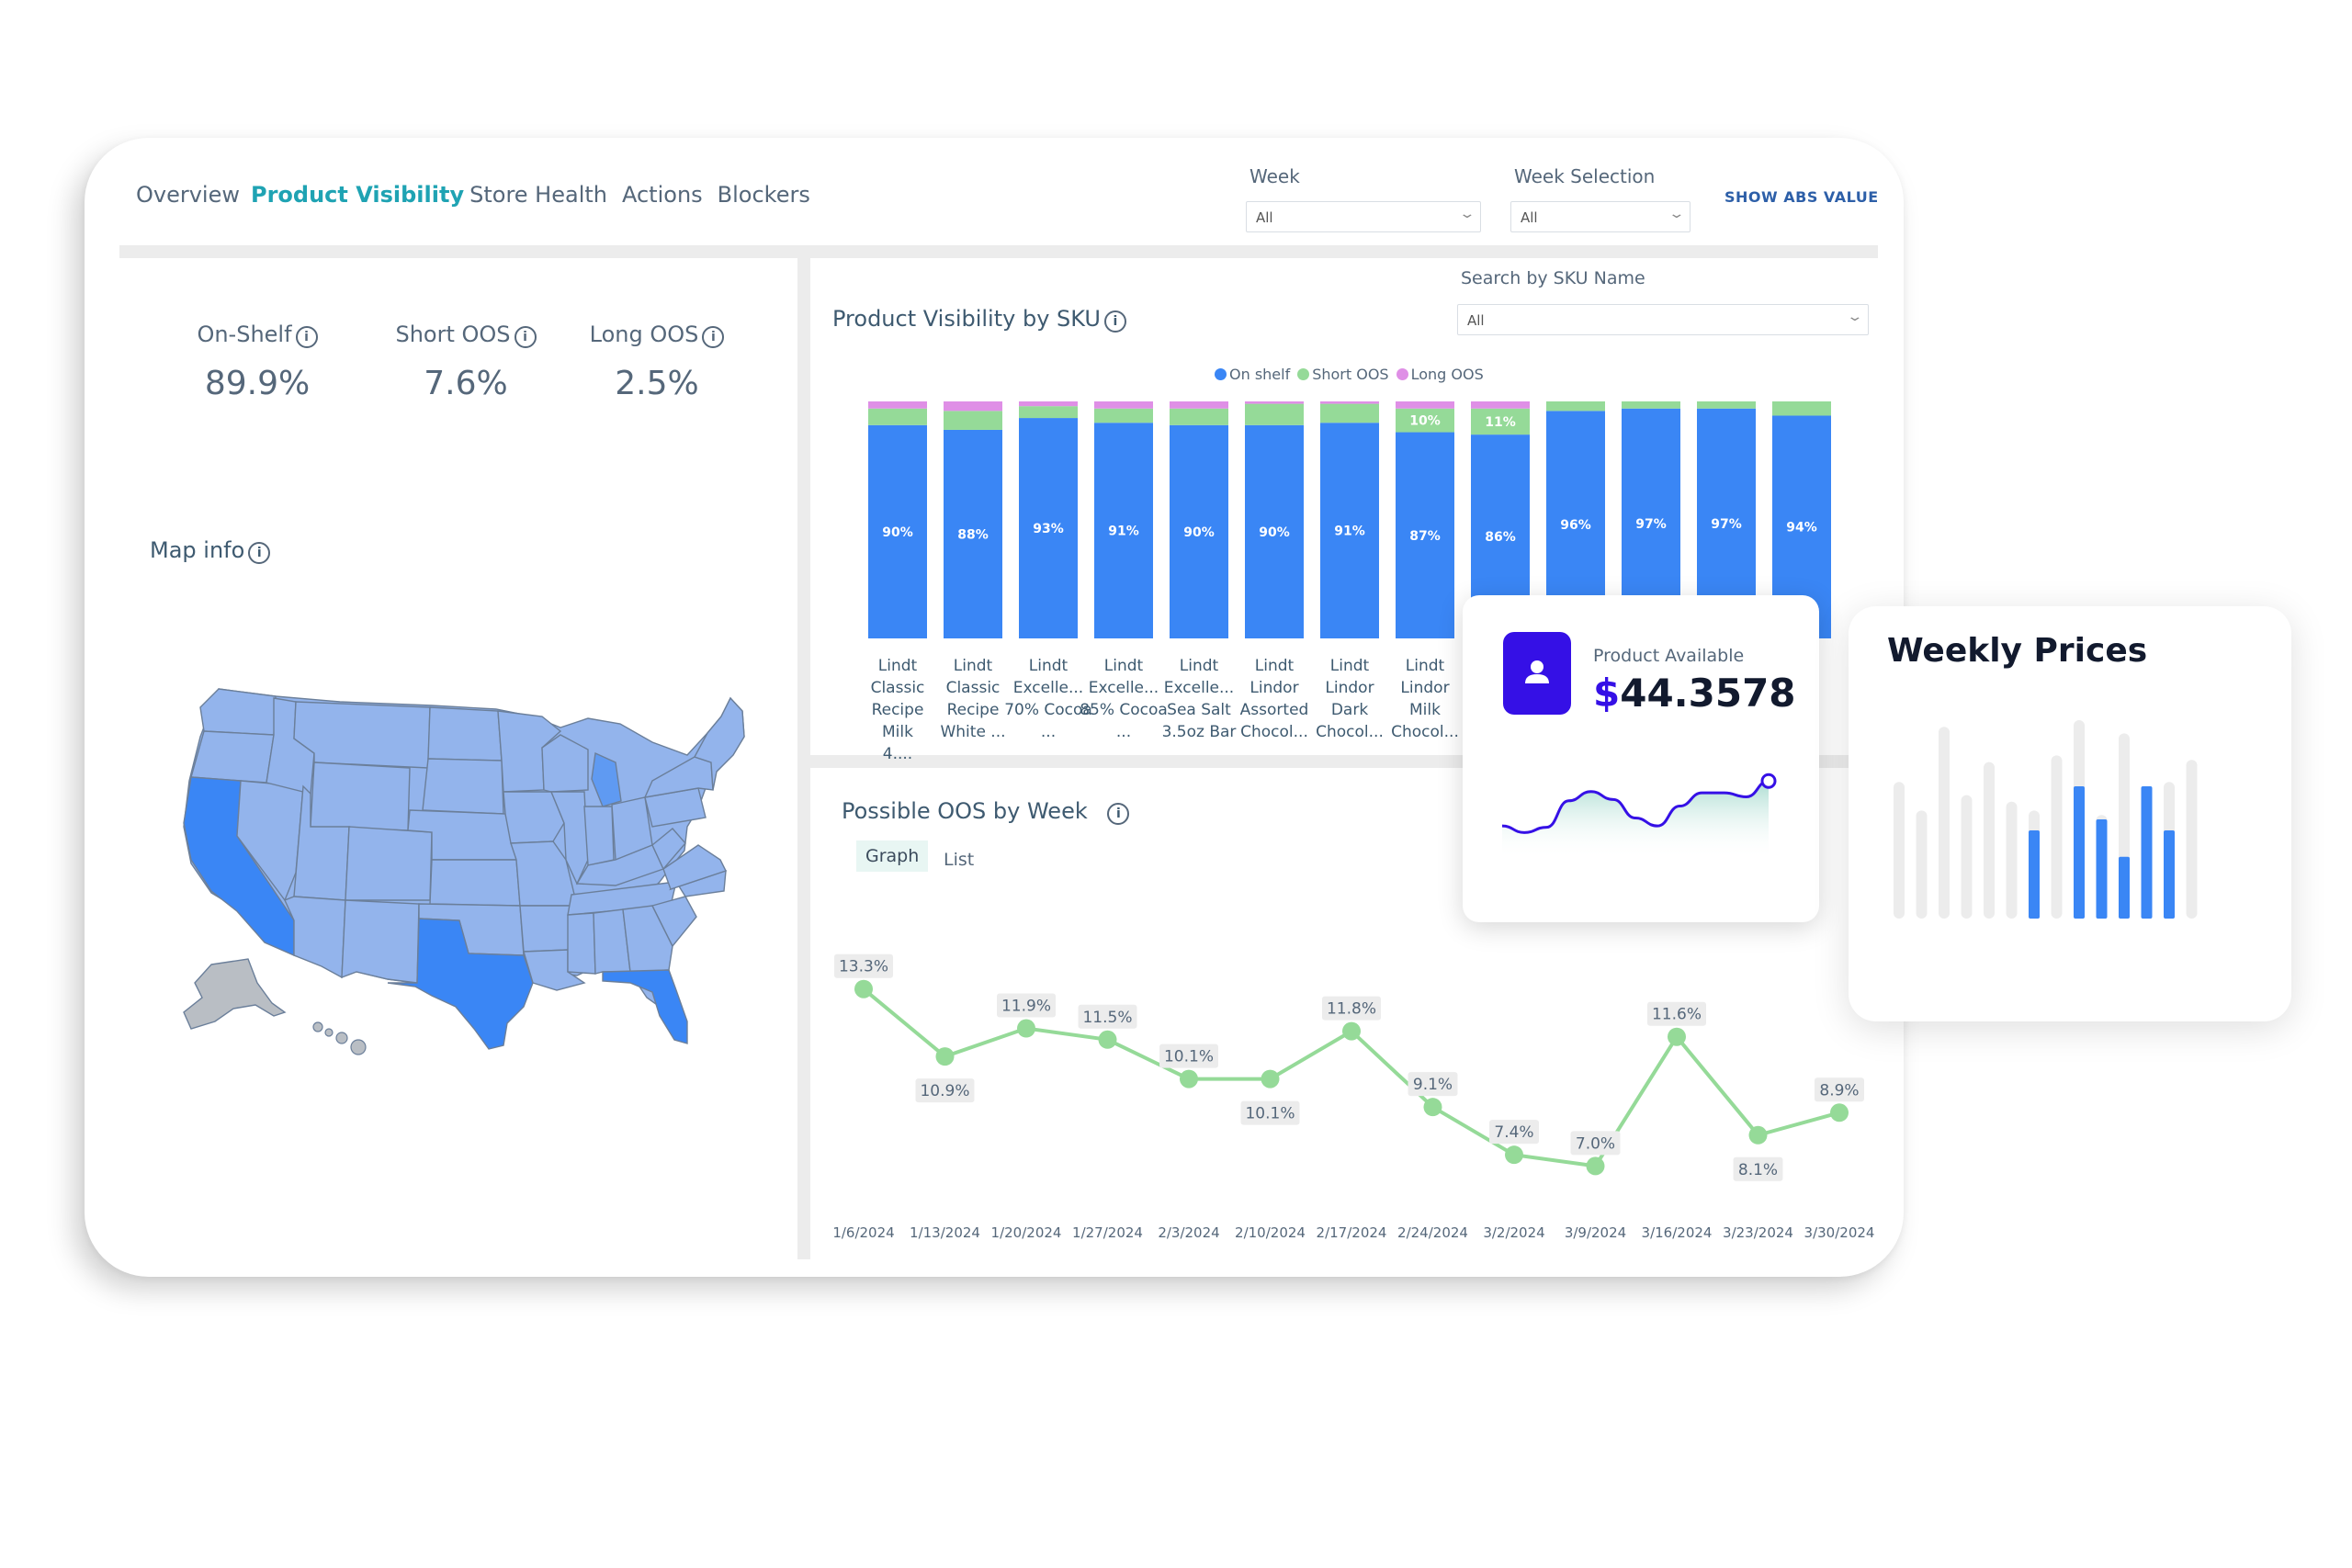 Image resolution: width=2352 pixels, height=1568 pixels. I want to click on tab-list: List, so click(960, 860).